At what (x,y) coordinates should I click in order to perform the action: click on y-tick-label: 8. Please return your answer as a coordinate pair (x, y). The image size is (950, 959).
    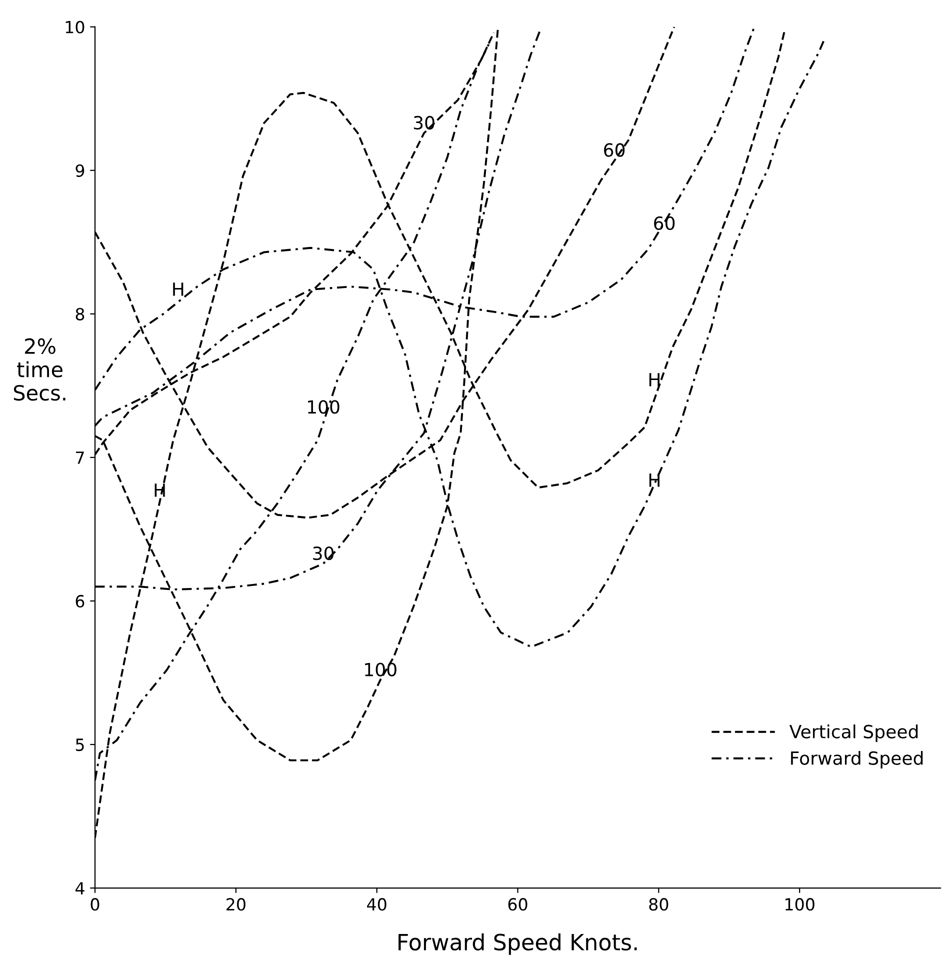
    Looking at the image, I should click on (80, 314).